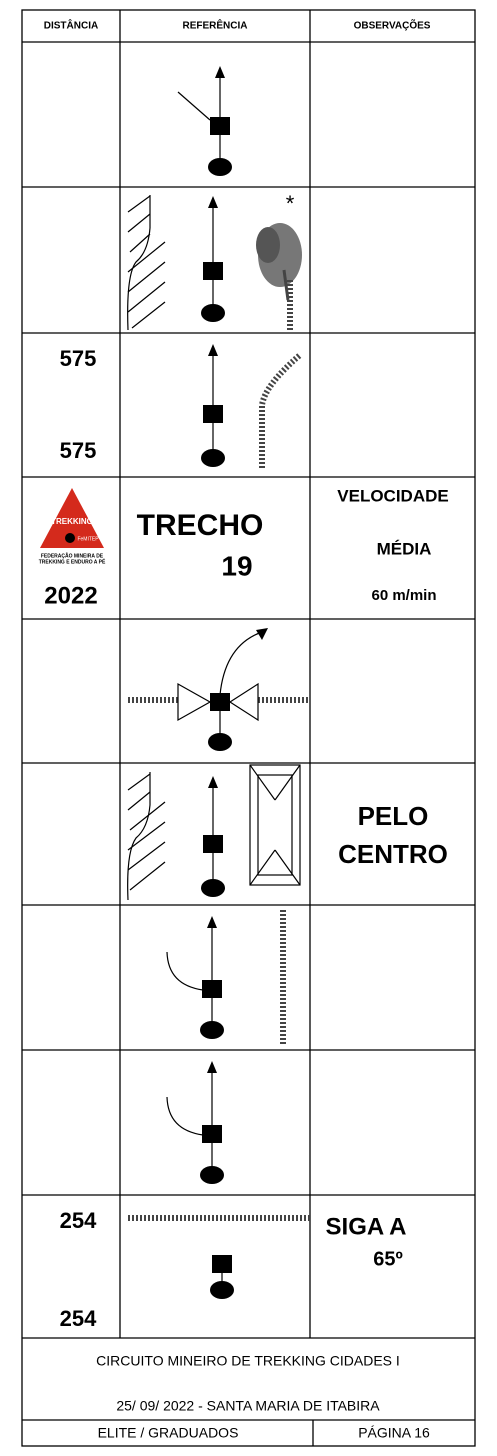 The width and height of the screenshot is (497, 1456). I want to click on icon: *, so click(290, 203).